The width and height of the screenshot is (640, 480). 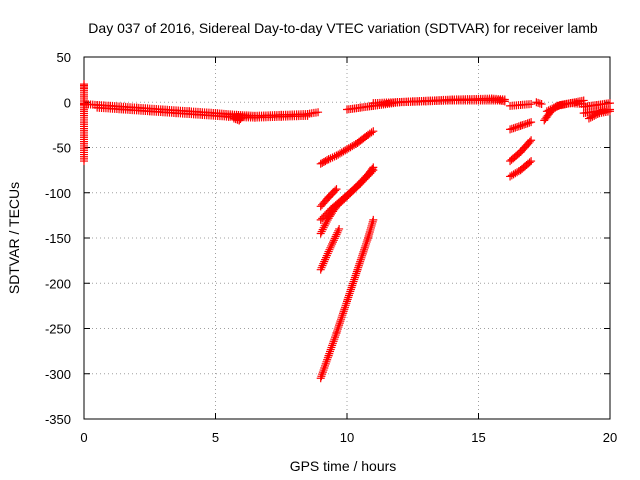 I want to click on x-tick-label: 5, so click(x=215, y=437).